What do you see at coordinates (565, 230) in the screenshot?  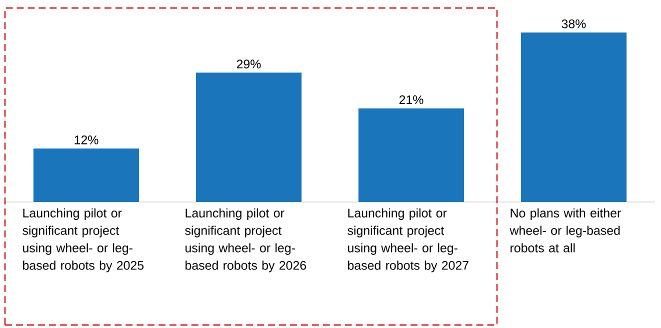 I see `x-tick-label: No plans with either wheel- or leg-based robots at all` at bounding box center [565, 230].